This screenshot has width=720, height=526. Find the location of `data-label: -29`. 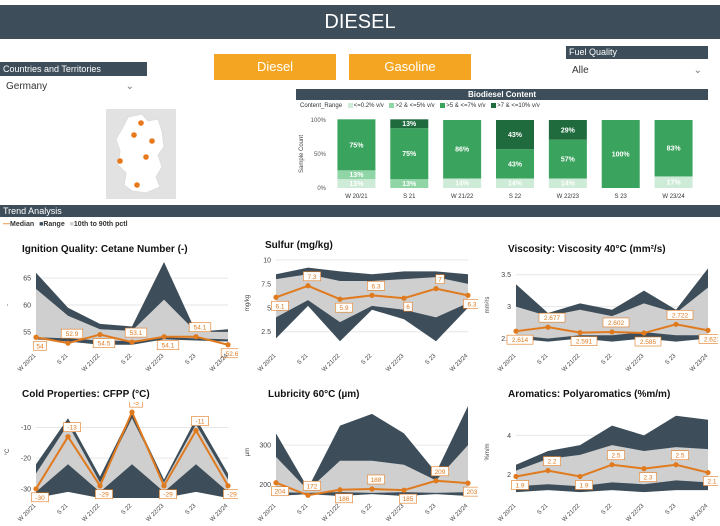

data-label: -29 is located at coordinates (168, 495).